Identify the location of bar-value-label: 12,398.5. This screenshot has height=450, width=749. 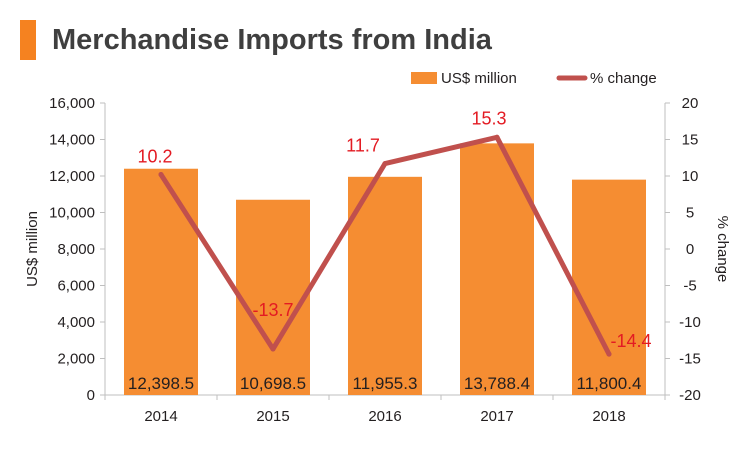
(161, 383).